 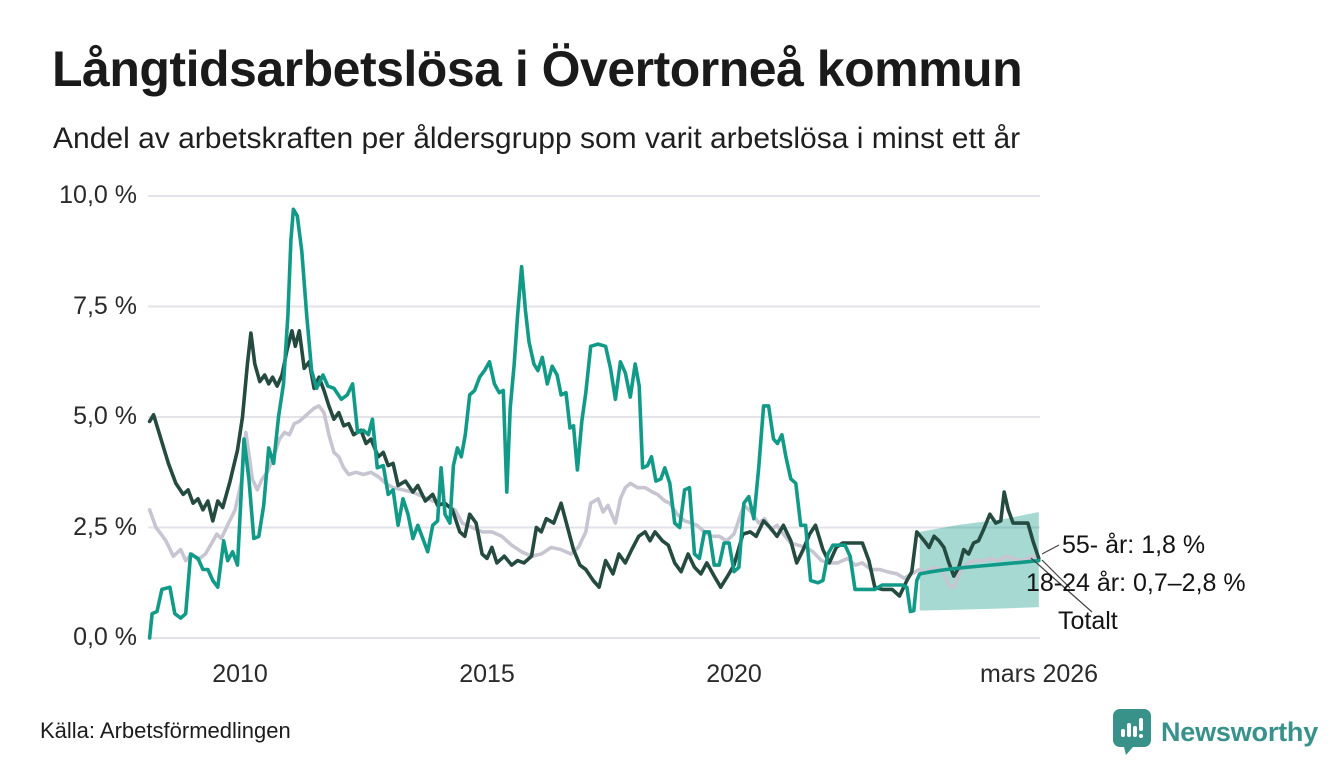 I want to click on annotation-totalt: Totalt, so click(x=1088, y=621).